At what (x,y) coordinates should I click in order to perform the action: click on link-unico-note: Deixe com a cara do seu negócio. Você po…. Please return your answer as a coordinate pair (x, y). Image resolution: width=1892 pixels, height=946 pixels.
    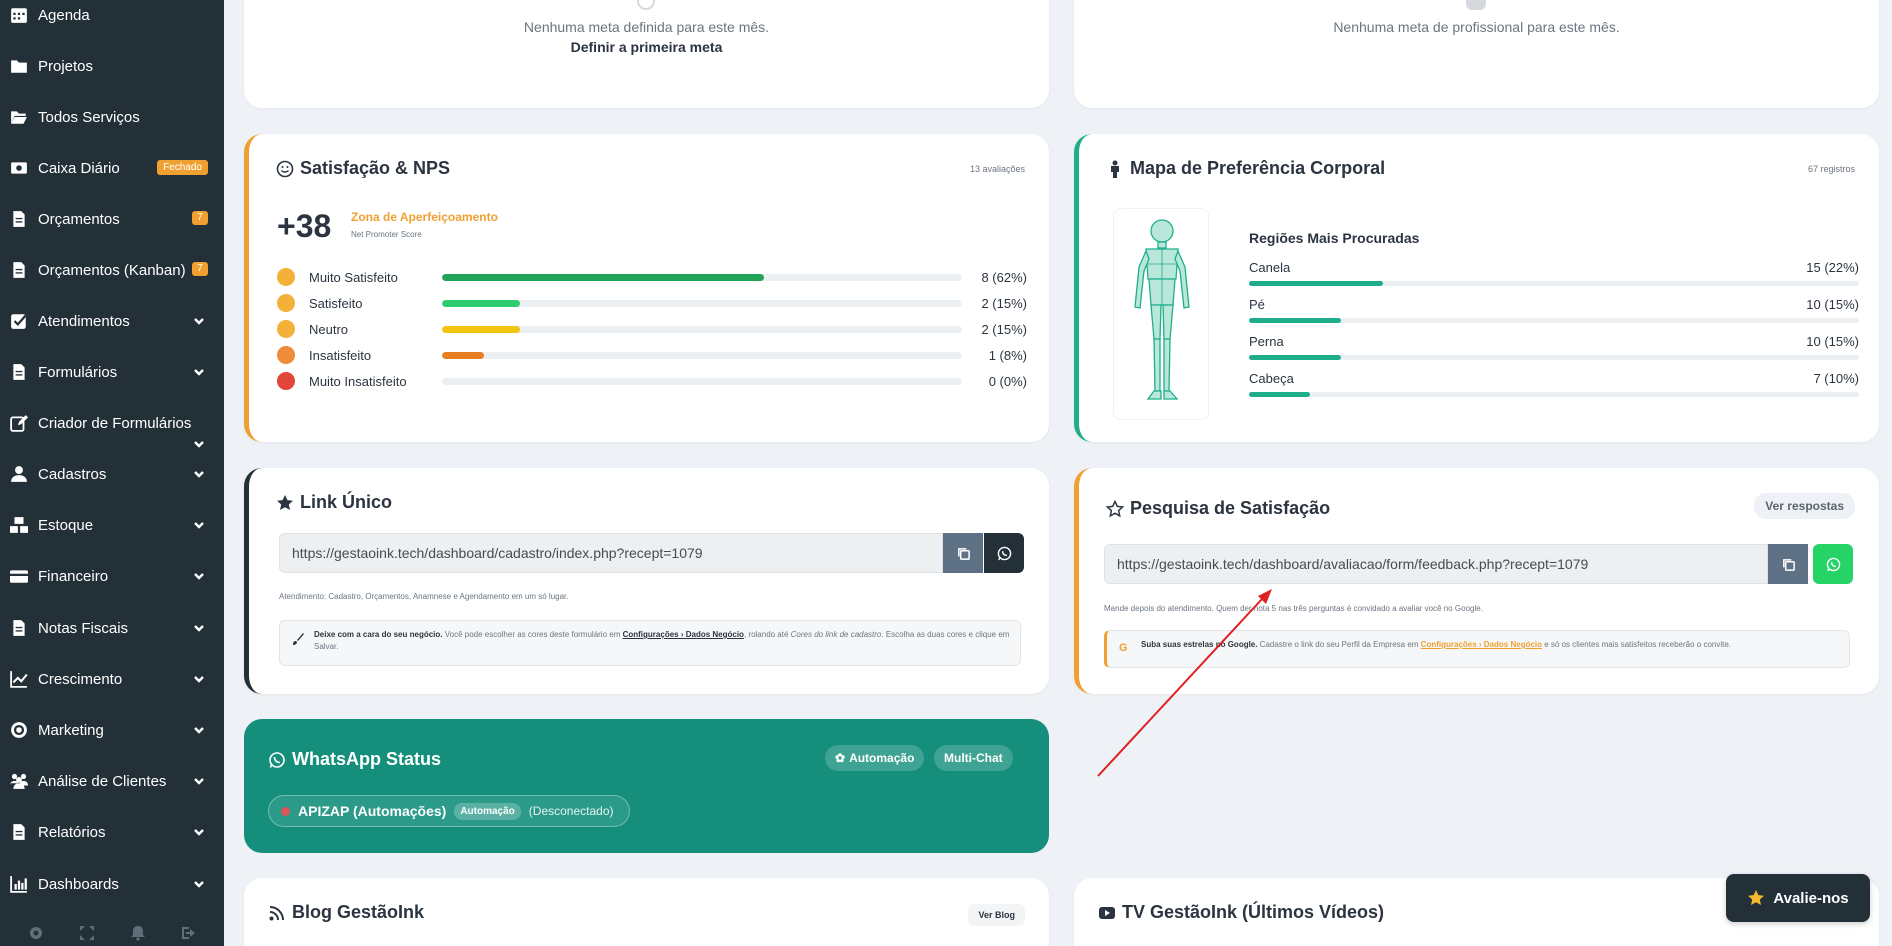
    Looking at the image, I should click on (650, 643).